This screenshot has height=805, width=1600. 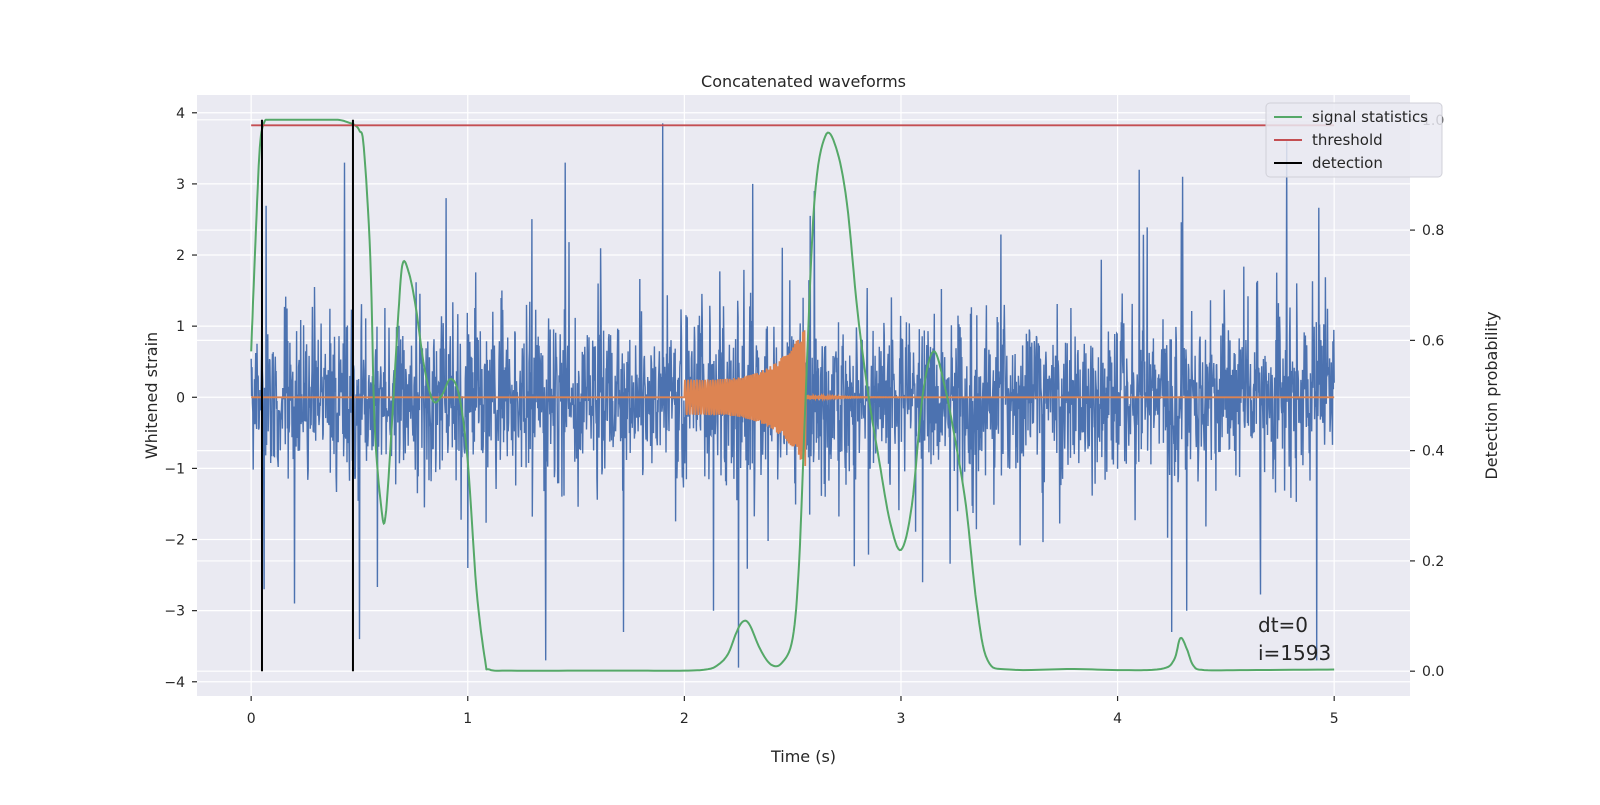 What do you see at coordinates (180, 185) in the screenshot?
I see `y-tick-label-left: 3` at bounding box center [180, 185].